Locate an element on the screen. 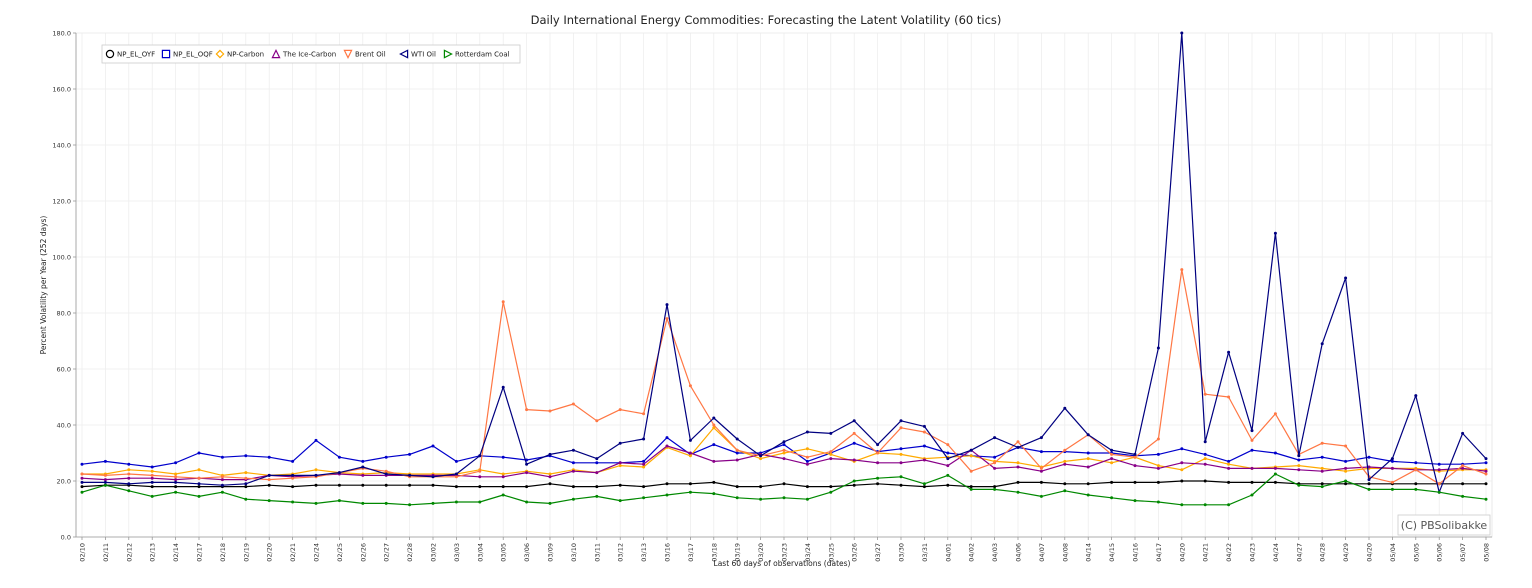 Image resolution: width=1532 pixels, height=588 pixels. x-tick-label: 02/12 is located at coordinates (129, 552).